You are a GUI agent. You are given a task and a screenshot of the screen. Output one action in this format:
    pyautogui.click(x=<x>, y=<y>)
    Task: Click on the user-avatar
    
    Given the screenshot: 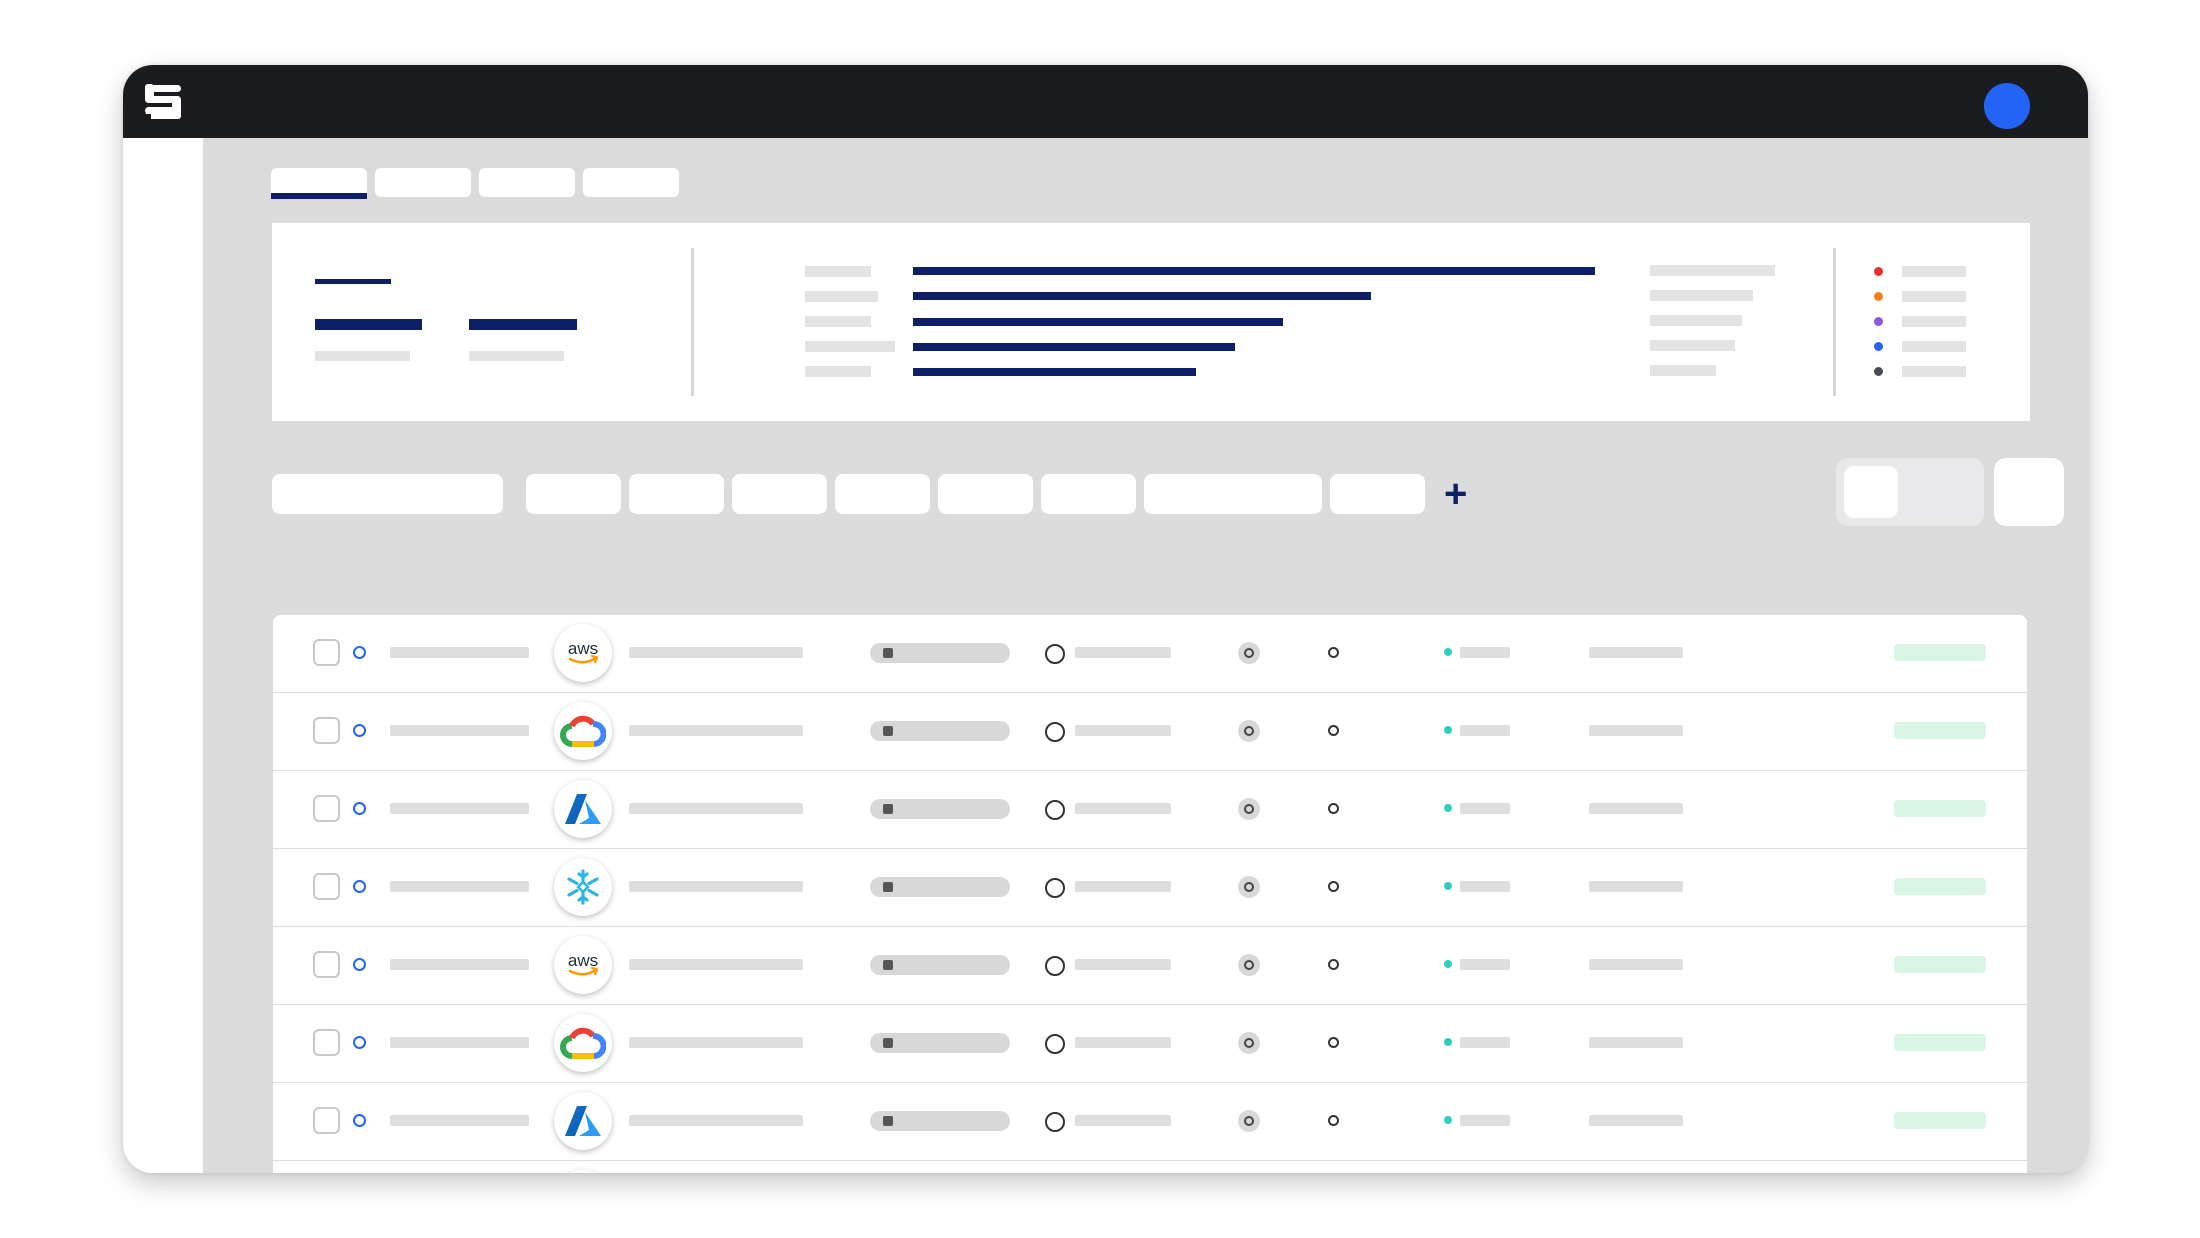 What is the action you would take?
    pyautogui.click(x=2007, y=106)
    